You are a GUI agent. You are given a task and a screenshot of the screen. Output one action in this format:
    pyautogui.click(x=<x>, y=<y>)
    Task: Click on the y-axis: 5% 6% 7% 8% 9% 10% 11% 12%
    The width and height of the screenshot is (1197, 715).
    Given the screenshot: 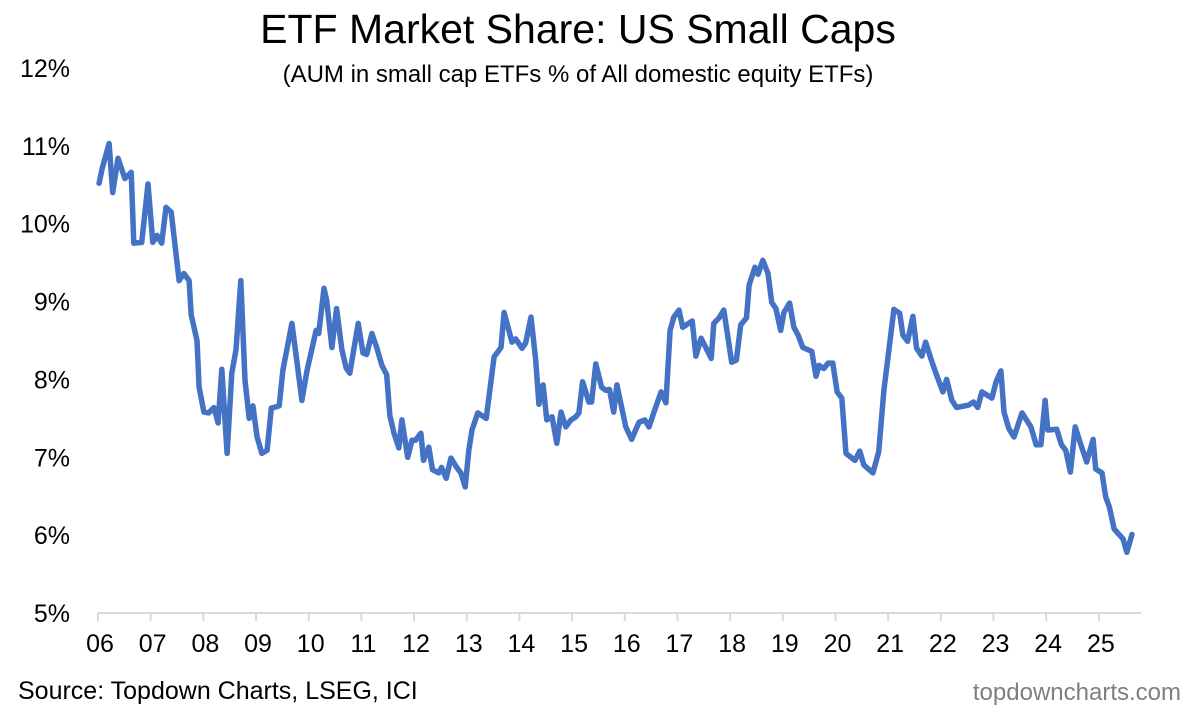 What is the action you would take?
    pyautogui.click(x=45, y=341)
    